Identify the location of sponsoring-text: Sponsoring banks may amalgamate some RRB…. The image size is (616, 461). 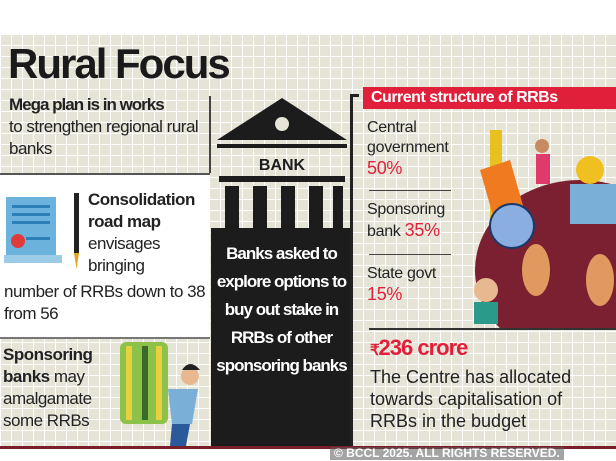
(57, 388).